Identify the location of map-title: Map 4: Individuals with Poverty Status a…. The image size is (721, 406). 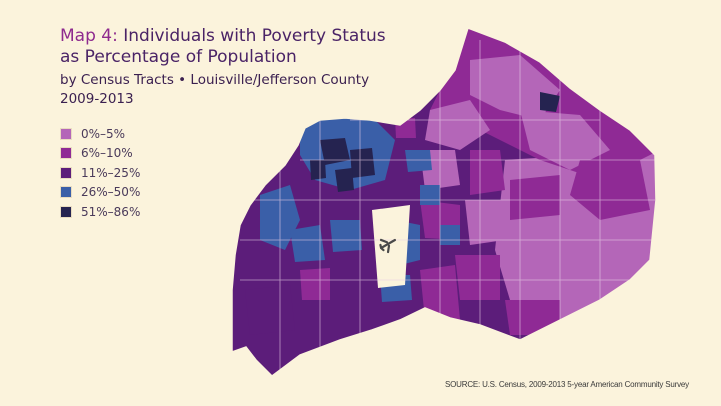
(223, 46).